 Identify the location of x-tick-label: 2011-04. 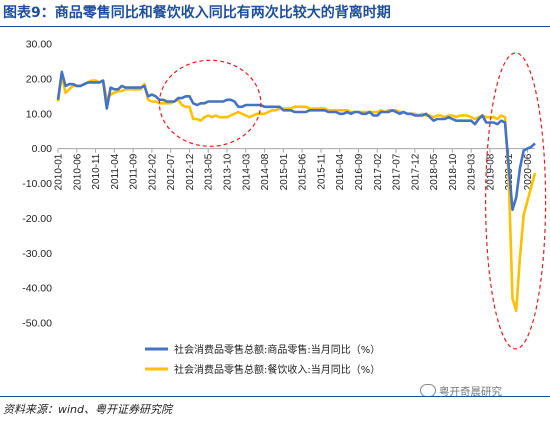
(115, 171).